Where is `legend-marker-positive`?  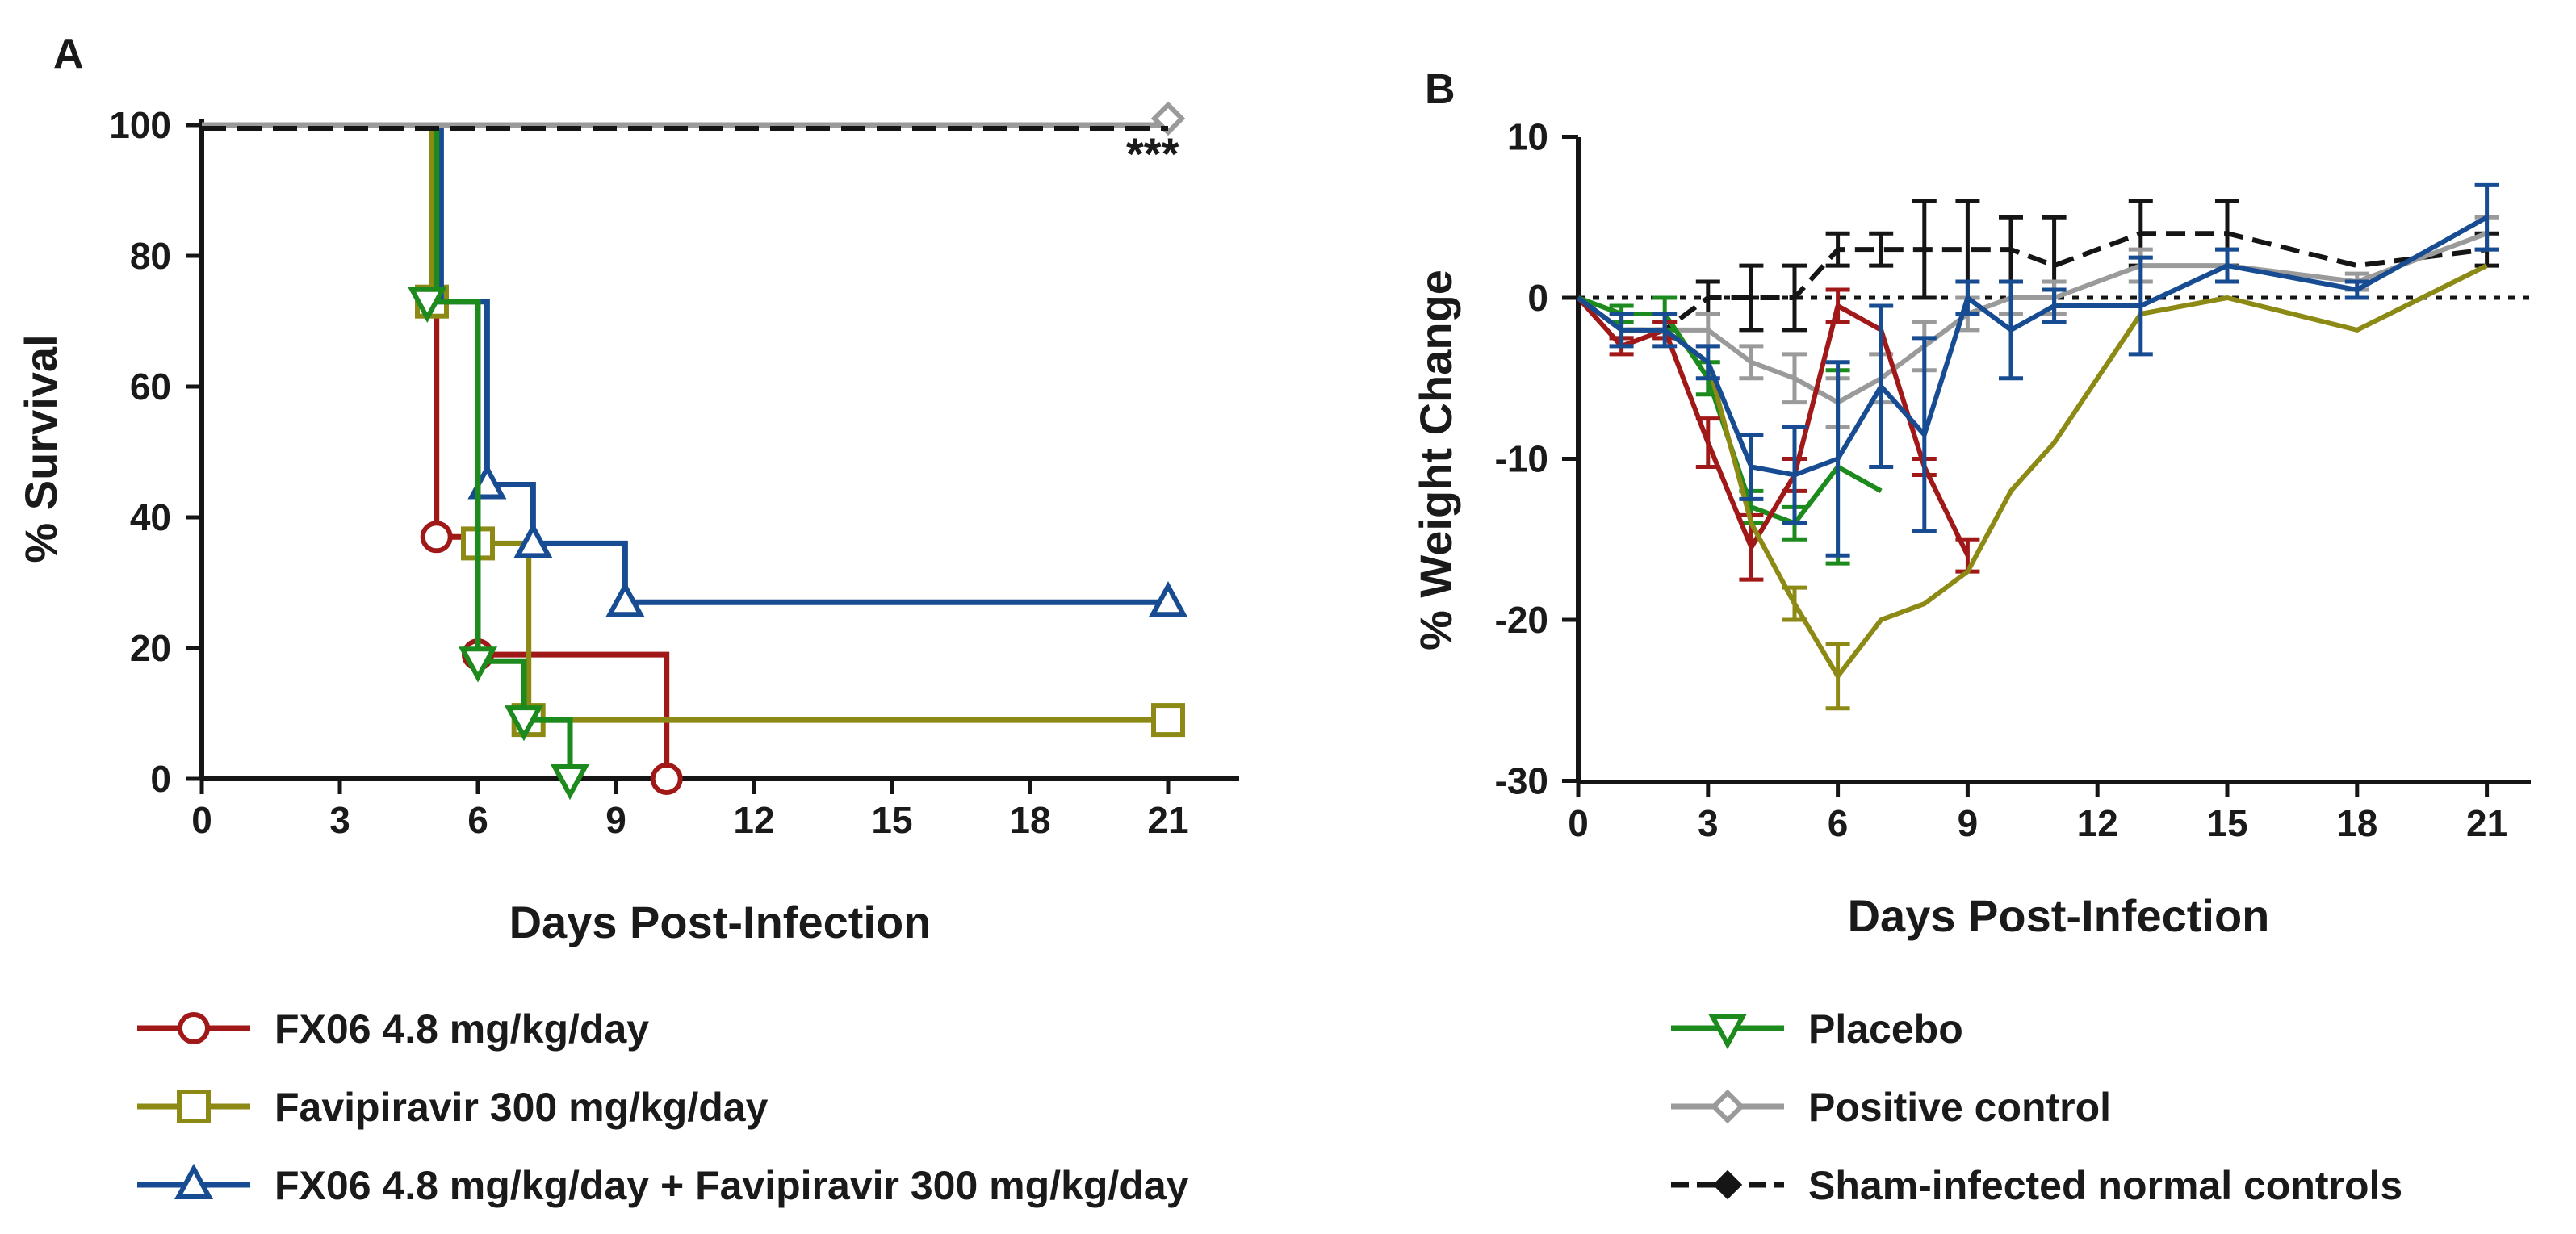
legend-marker-positive is located at coordinates (1728, 1106).